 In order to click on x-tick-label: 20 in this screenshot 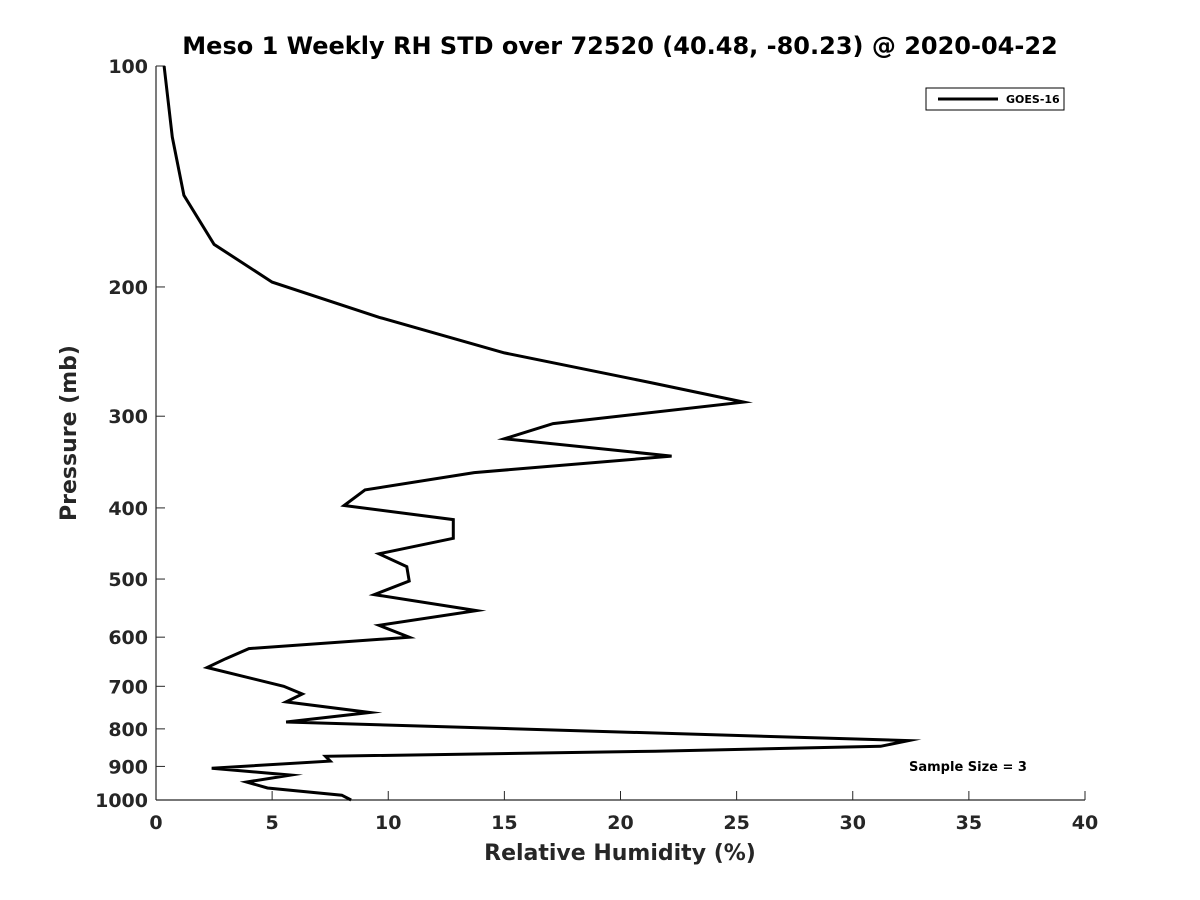, I will do `click(620, 823)`.